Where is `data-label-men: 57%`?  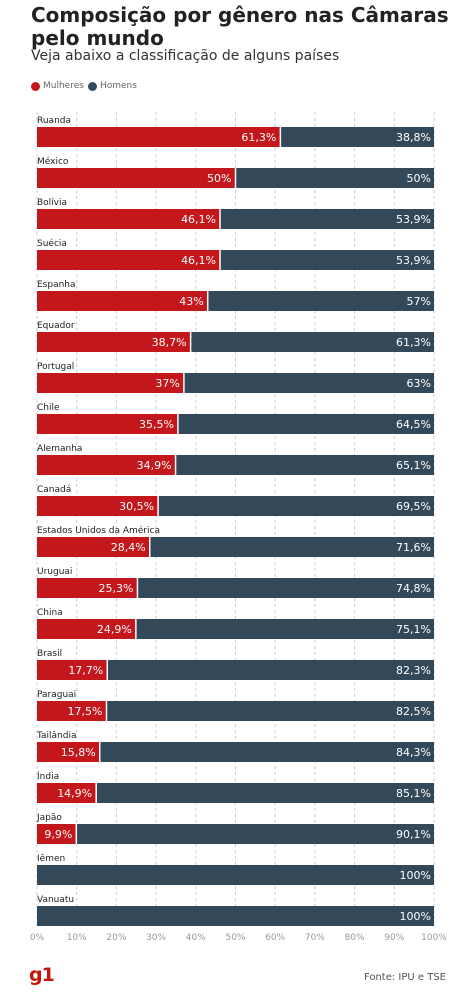
data-label-men: 57% is located at coordinates (419, 301).